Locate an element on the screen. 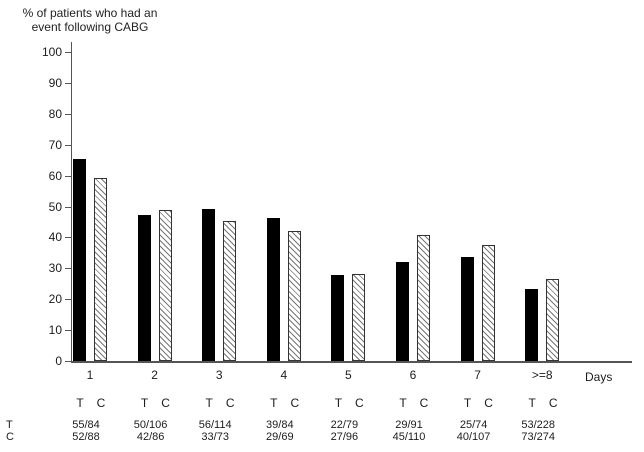 Image resolution: width=644 pixels, height=452 pixels. chart-title-line1: % of patients who had an is located at coordinates (90, 13).